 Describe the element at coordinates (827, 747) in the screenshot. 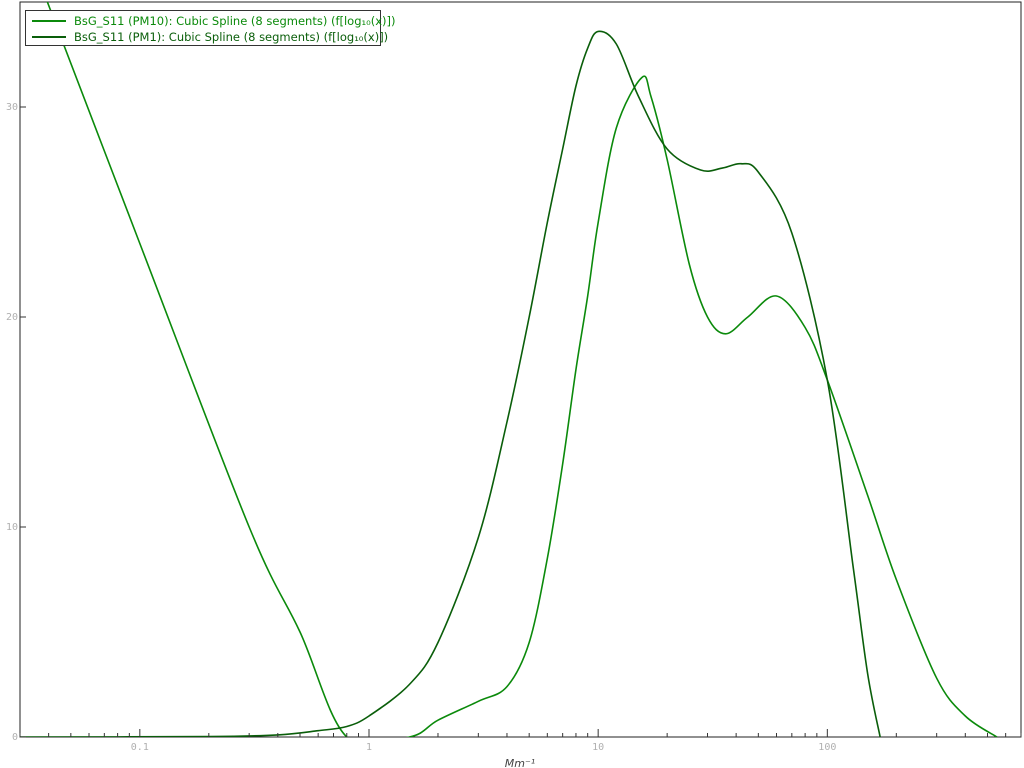

I see `x-tick-label: 100` at that location.